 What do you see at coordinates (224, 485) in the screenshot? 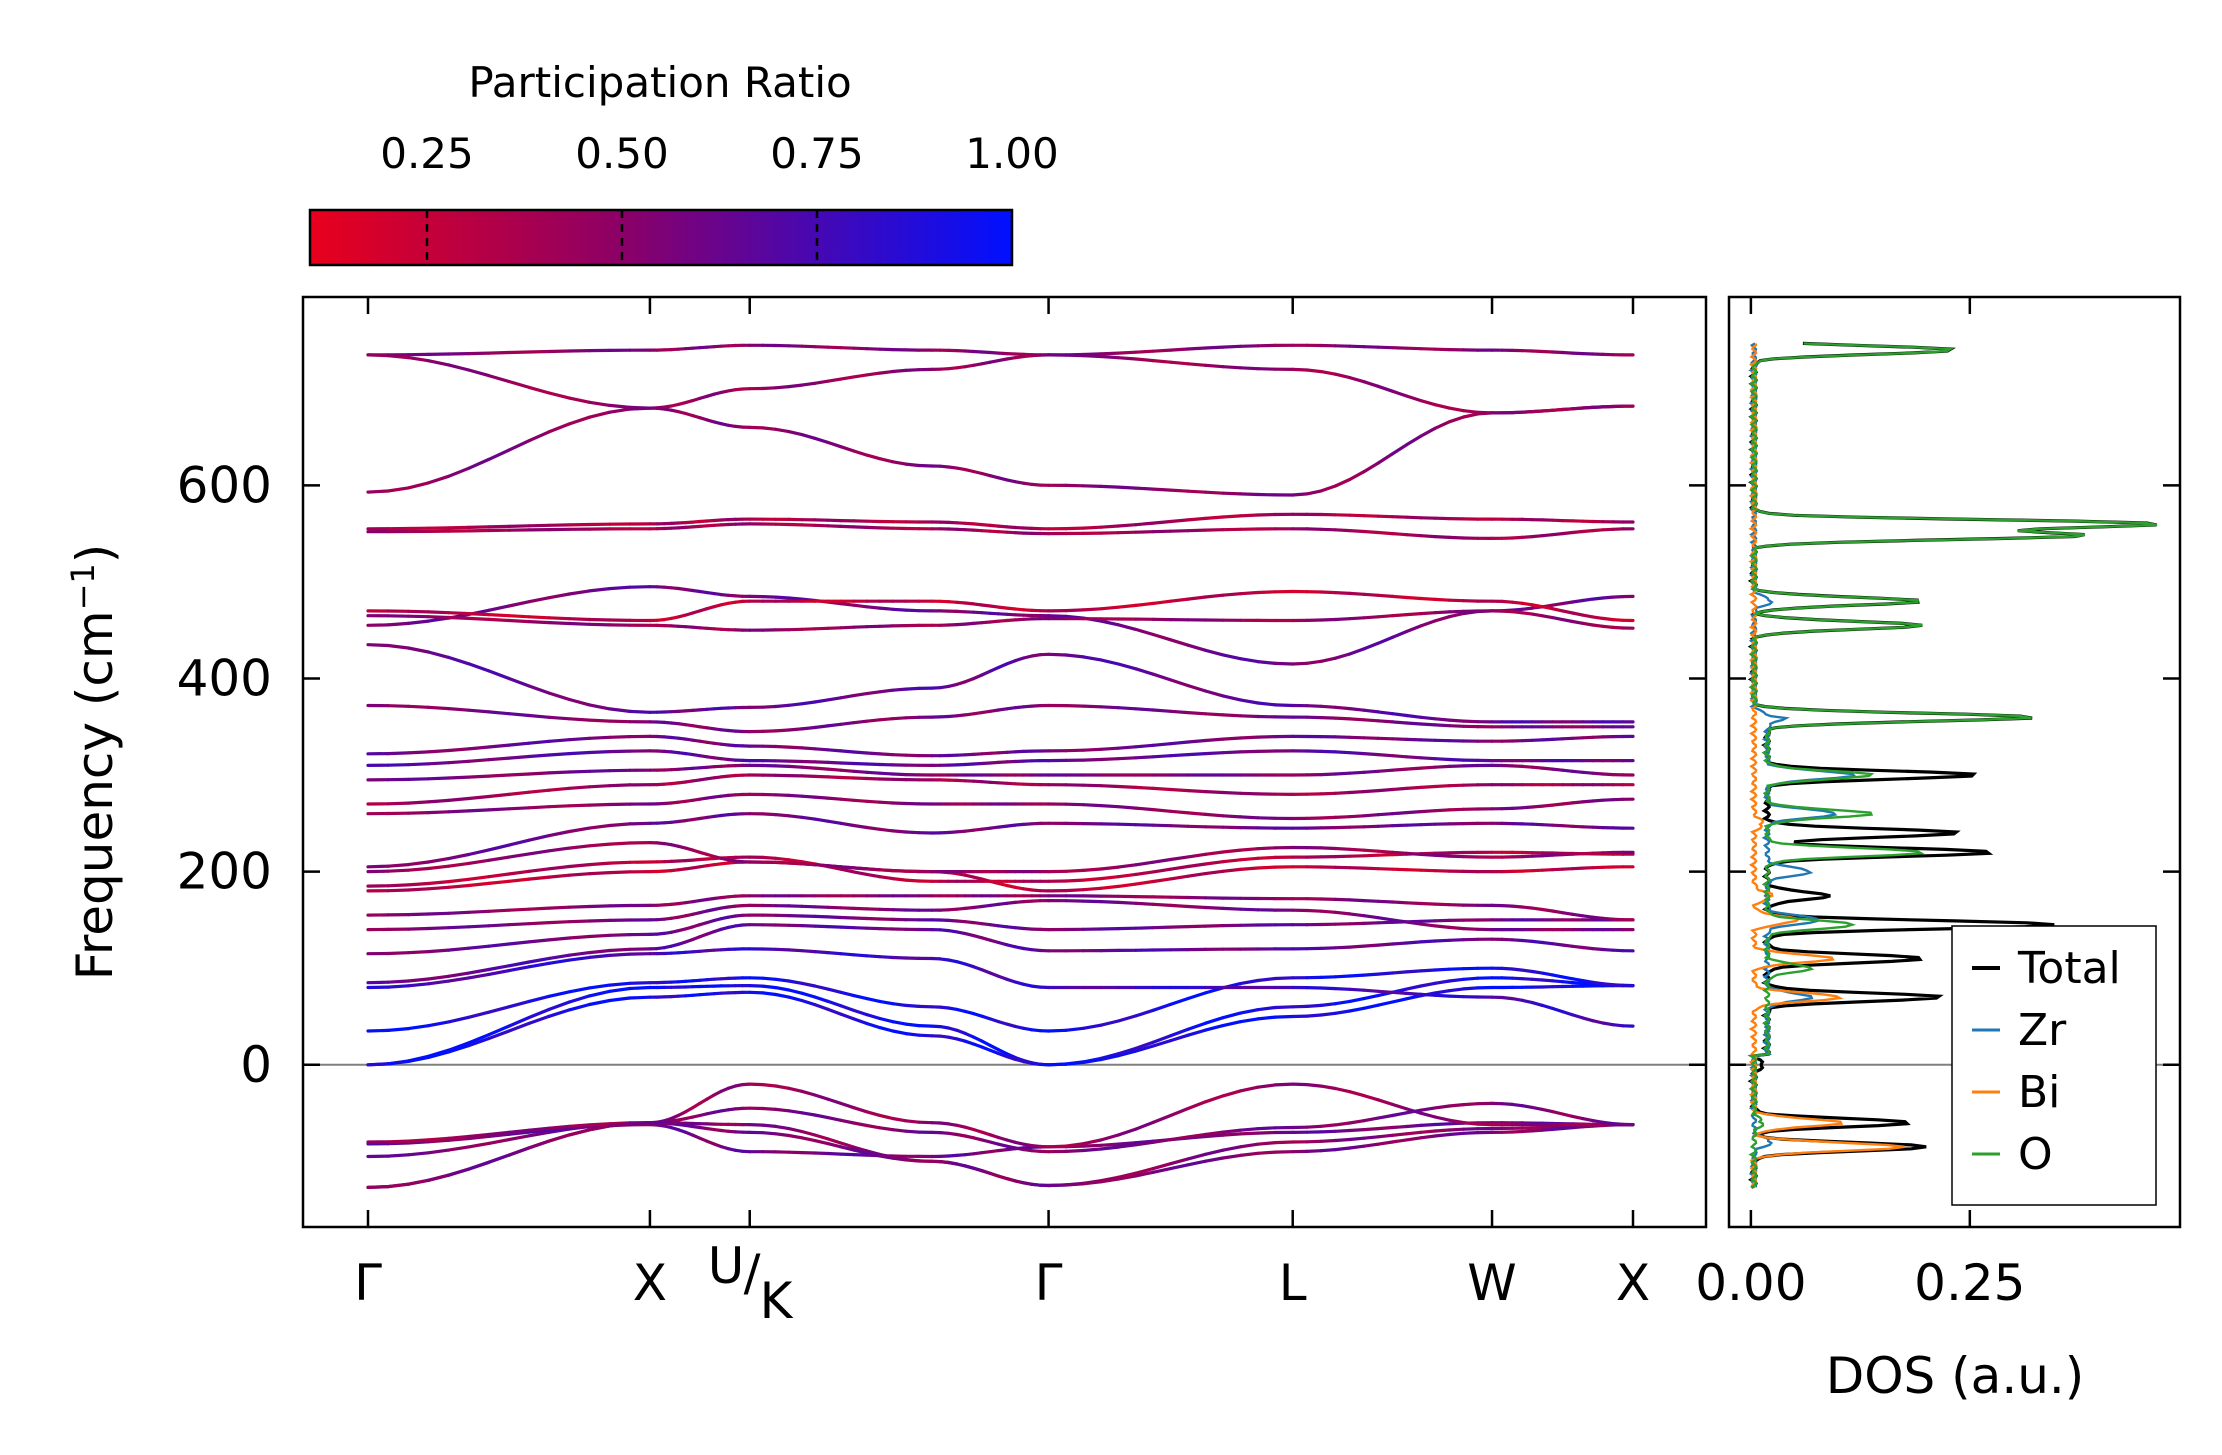
I see `y-tick-label: 600` at bounding box center [224, 485].